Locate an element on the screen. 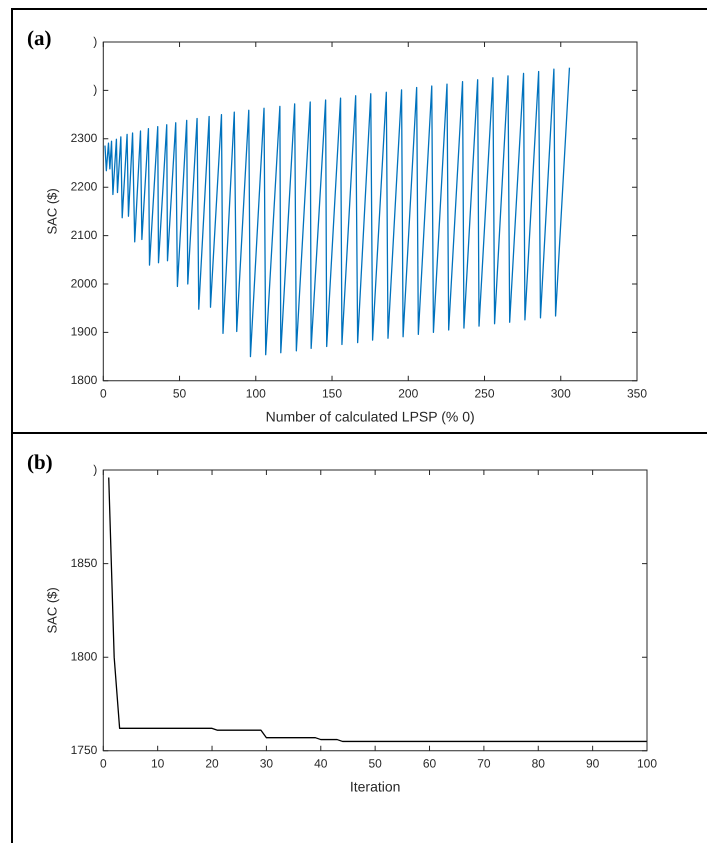 This screenshot has height=843, width=707. x-tick-label: 70 is located at coordinates (484, 763).